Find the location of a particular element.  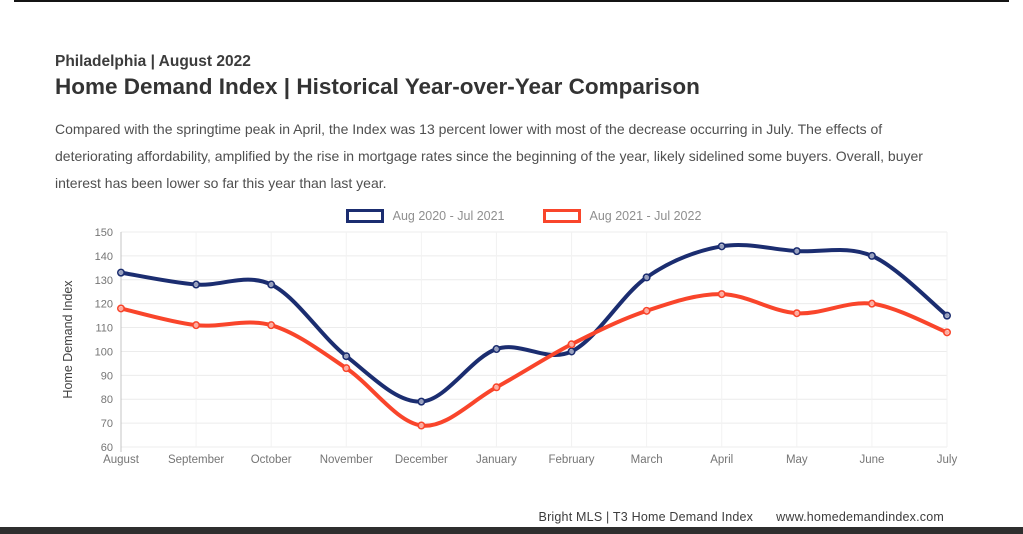

svg-text: January is located at coordinates (496, 460).